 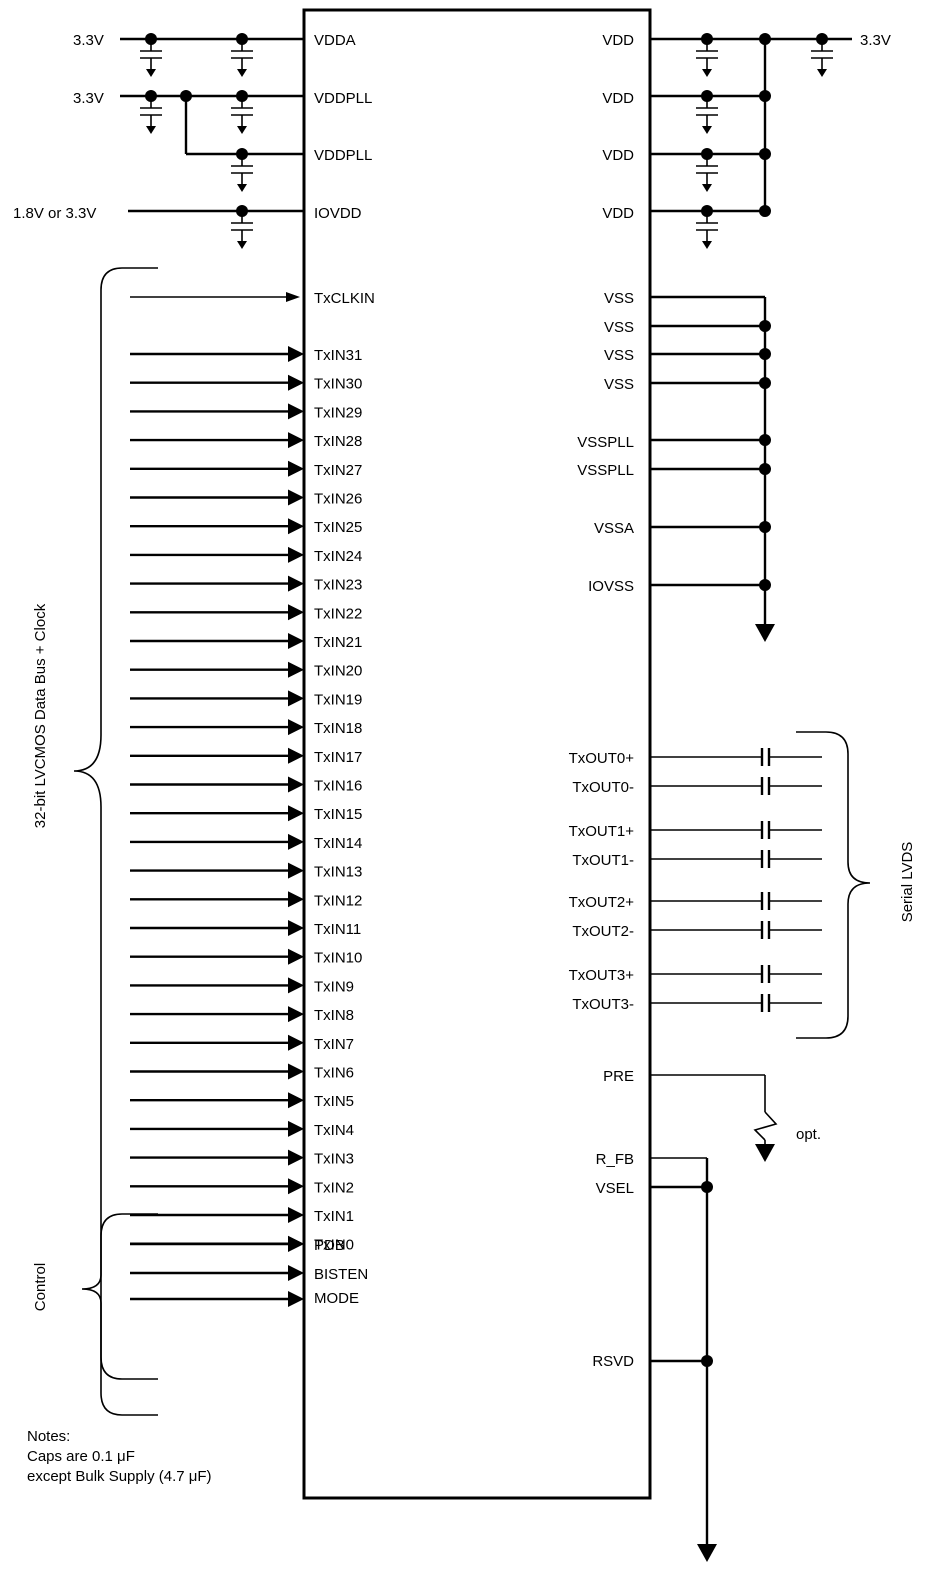 I want to click on data-pin: TxIN1, so click(x=242, y=1216).